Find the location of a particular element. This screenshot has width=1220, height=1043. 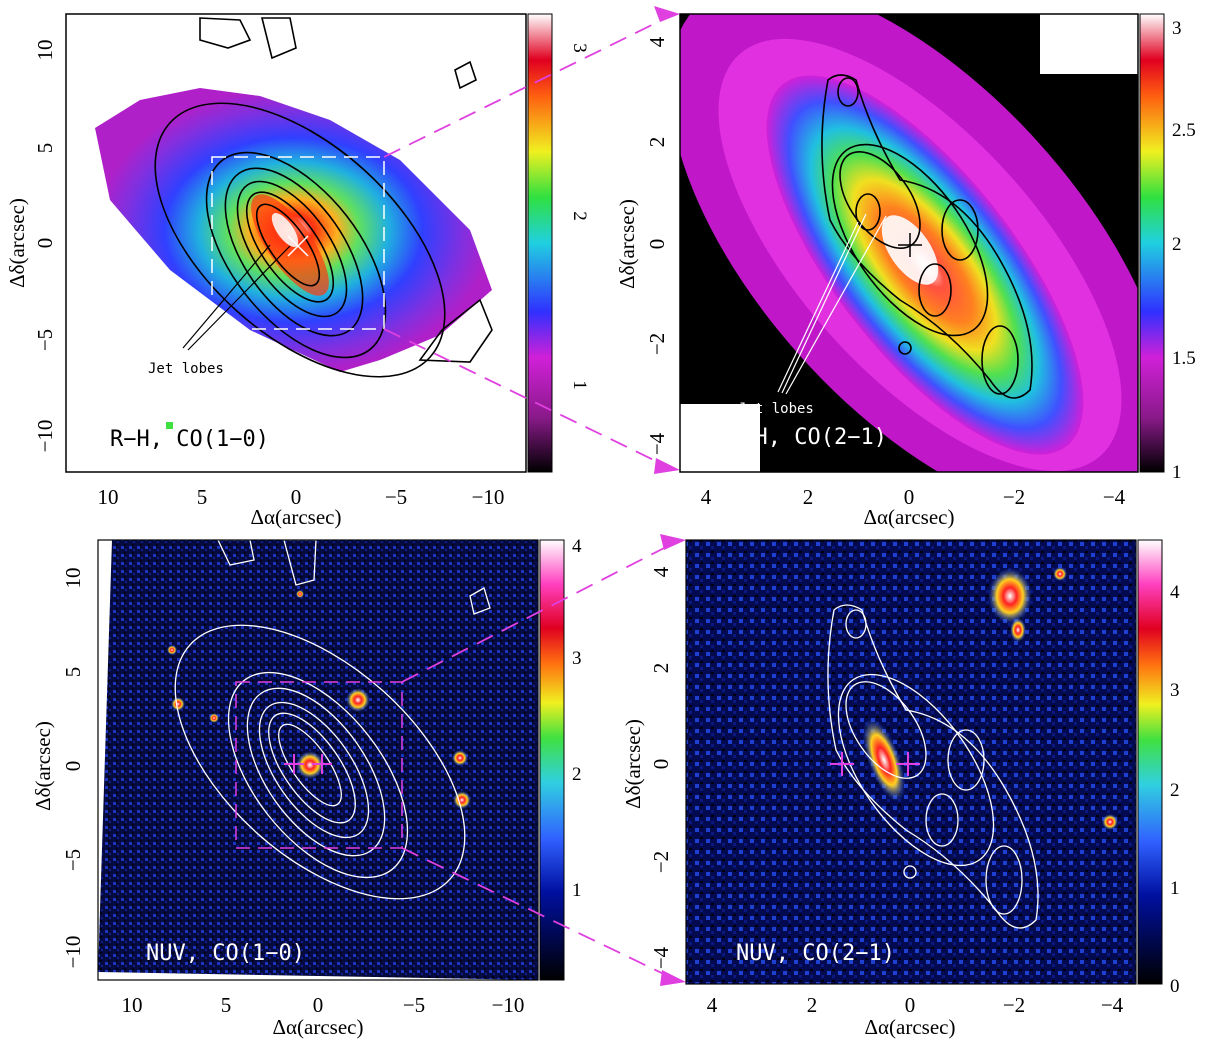

panel-bl-xticks: 10 5 0 −5 −10 is located at coordinates (323, 1005).